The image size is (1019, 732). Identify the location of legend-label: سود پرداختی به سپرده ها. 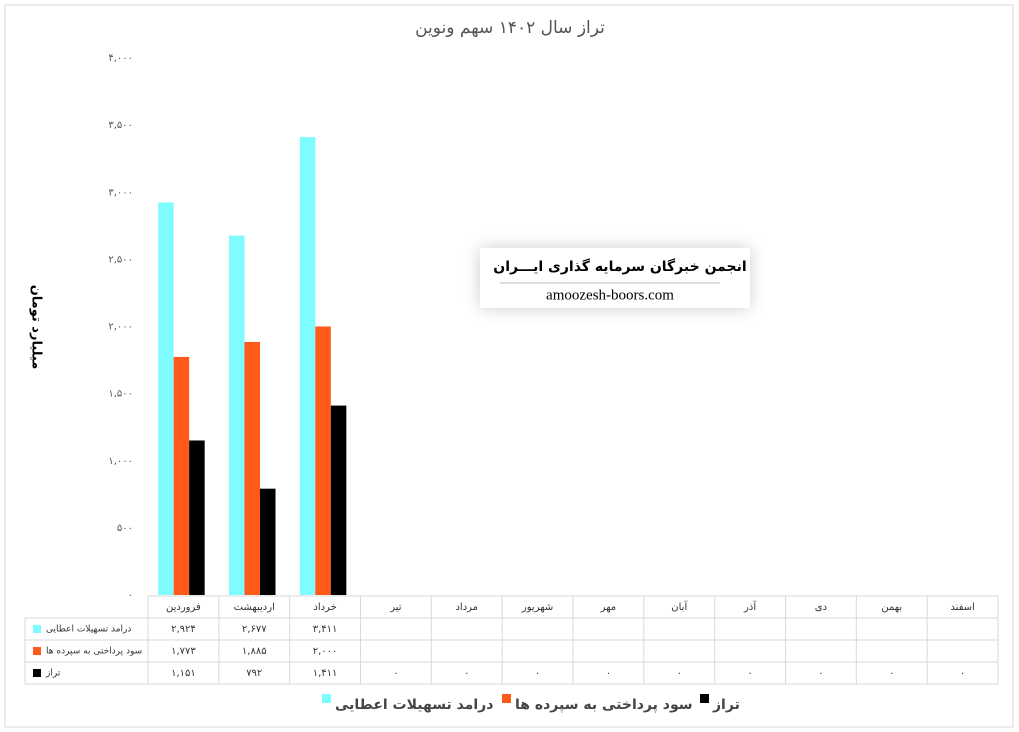
(604, 705).